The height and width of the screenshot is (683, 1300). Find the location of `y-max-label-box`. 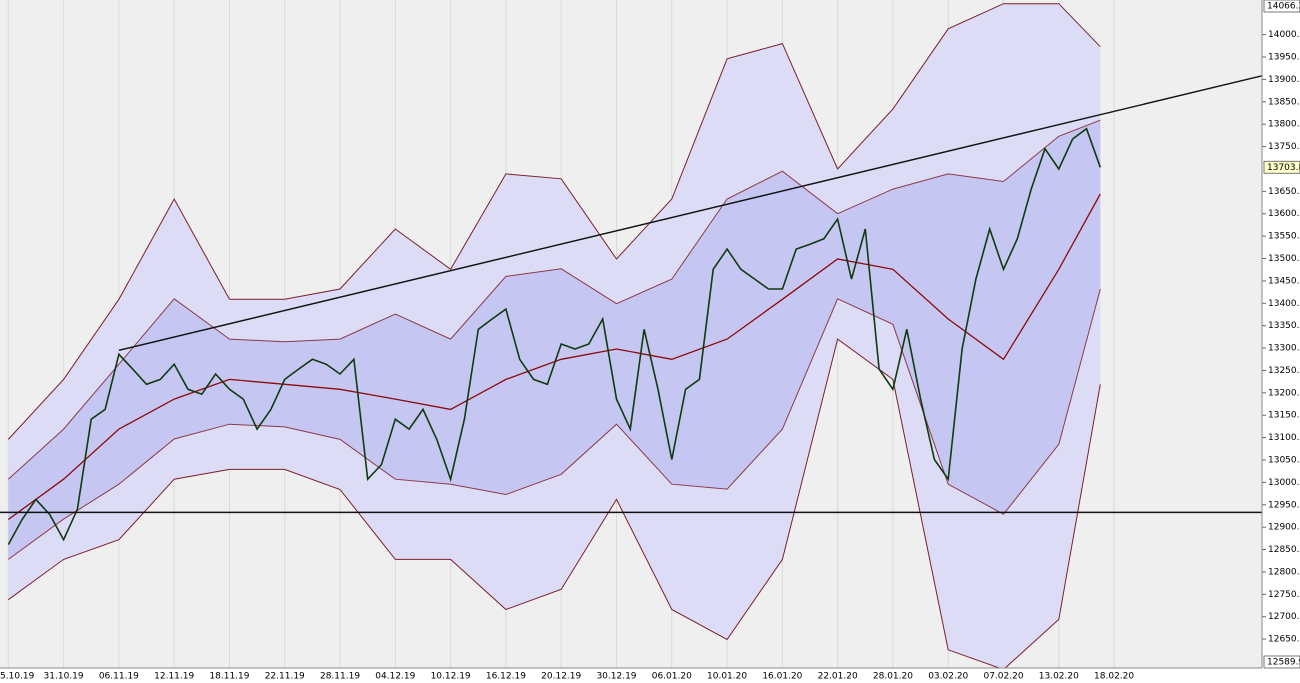

y-max-label-box is located at coordinates (1281, 6).